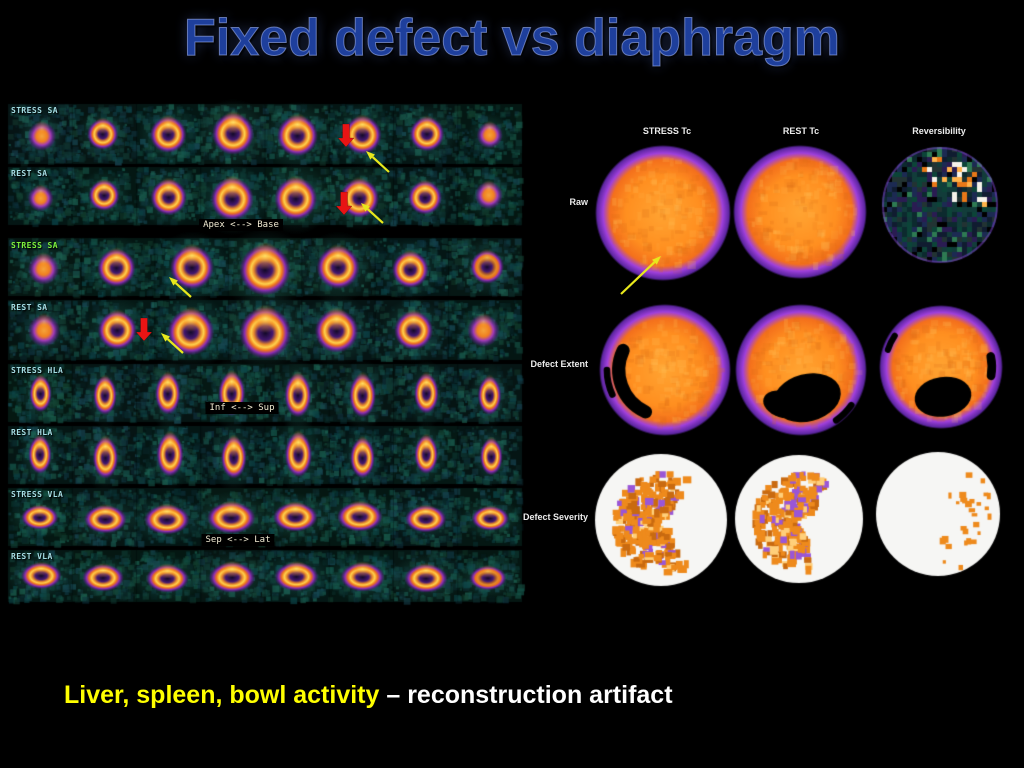  I want to click on row-label-raw: Raw, so click(578, 202).